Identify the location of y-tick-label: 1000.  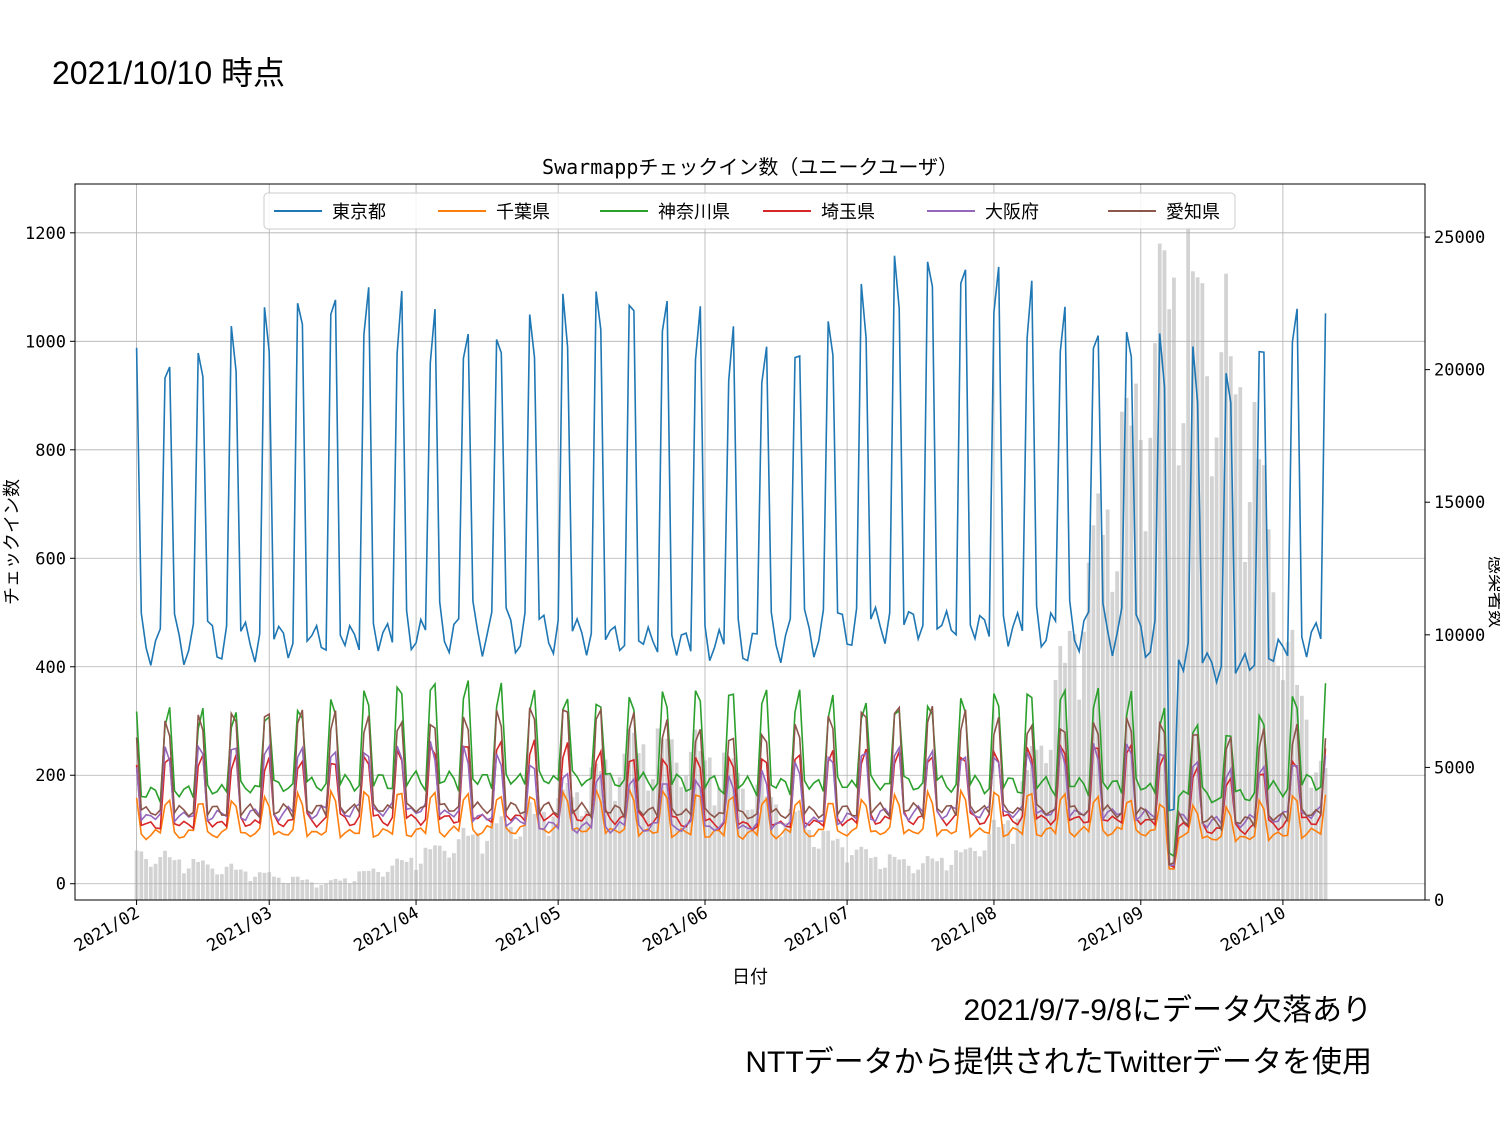
(45, 342).